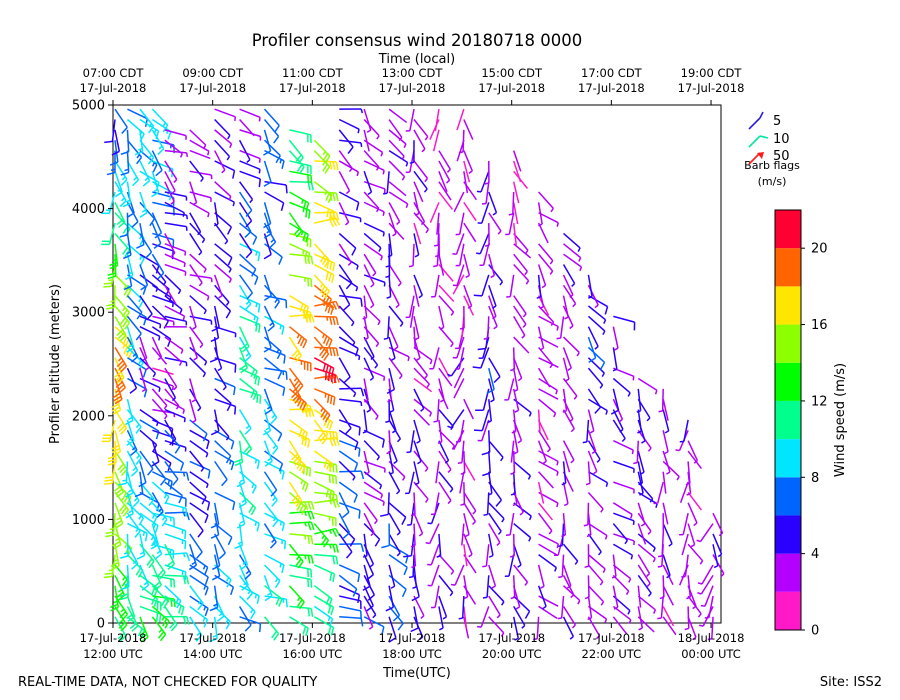 The height and width of the screenshot is (700, 900). Describe the element at coordinates (712, 73) in the screenshot. I see `x-tick-label-top-time: 19:00 CDT` at that location.